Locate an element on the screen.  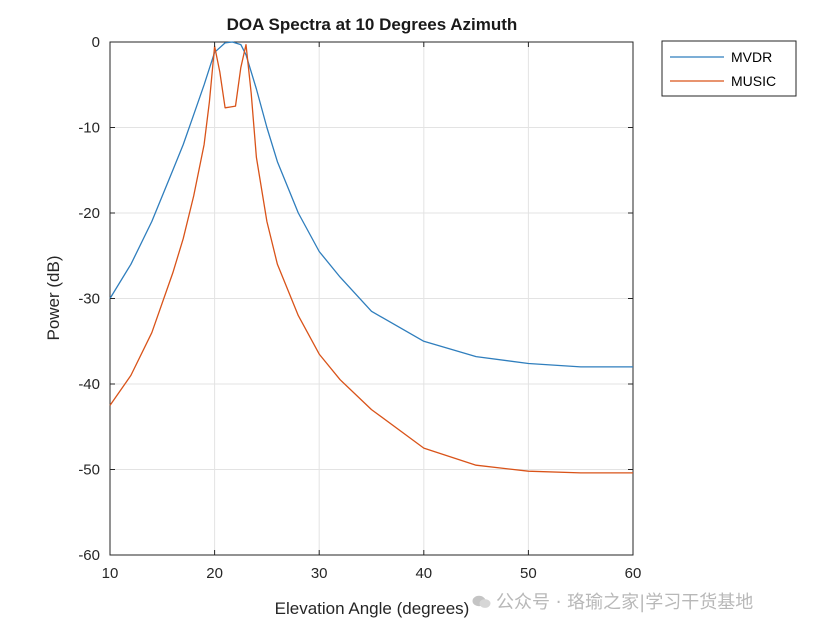
legend-box is located at coordinates (729, 68).